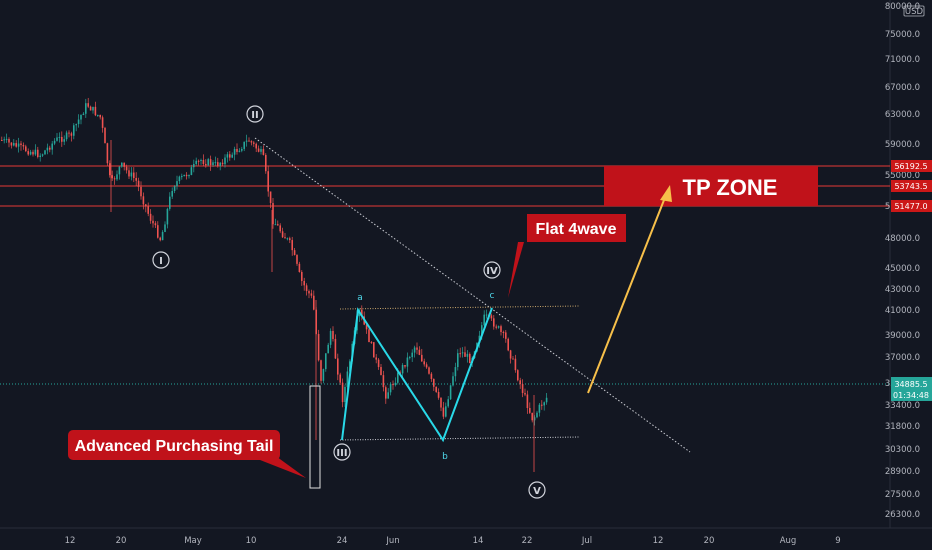 This screenshot has height=550, width=932. Describe the element at coordinates (254, 115) in the screenshot. I see `svg-text: II` at that location.